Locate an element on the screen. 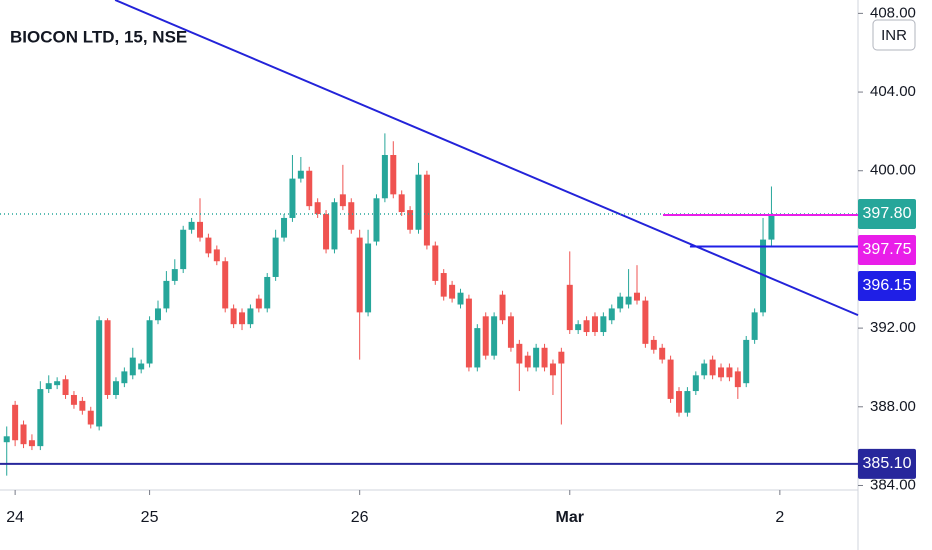 Image resolution: width=932 pixels, height=550 pixels. x-tick-label: Mar is located at coordinates (570, 517).